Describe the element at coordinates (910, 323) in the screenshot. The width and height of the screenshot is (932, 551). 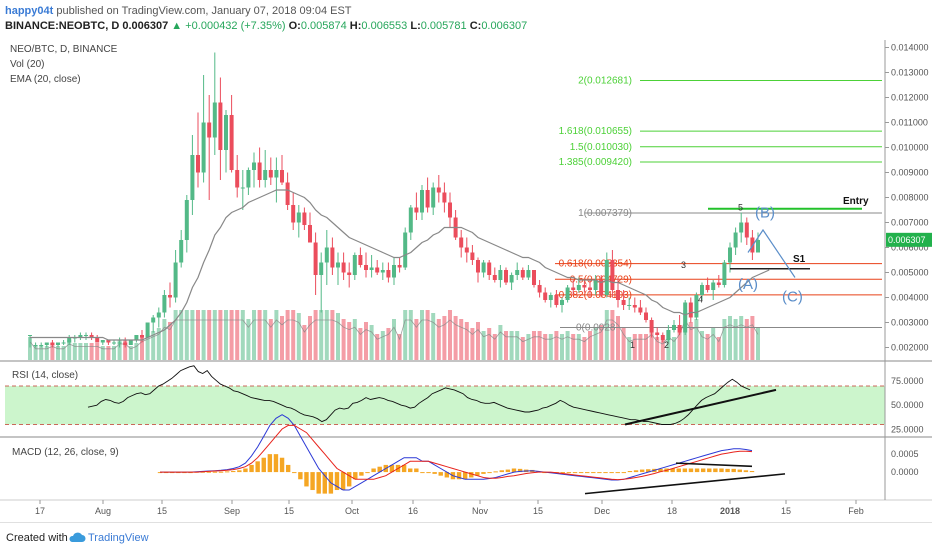
I see `price-tick-label: 0.003000` at that location.